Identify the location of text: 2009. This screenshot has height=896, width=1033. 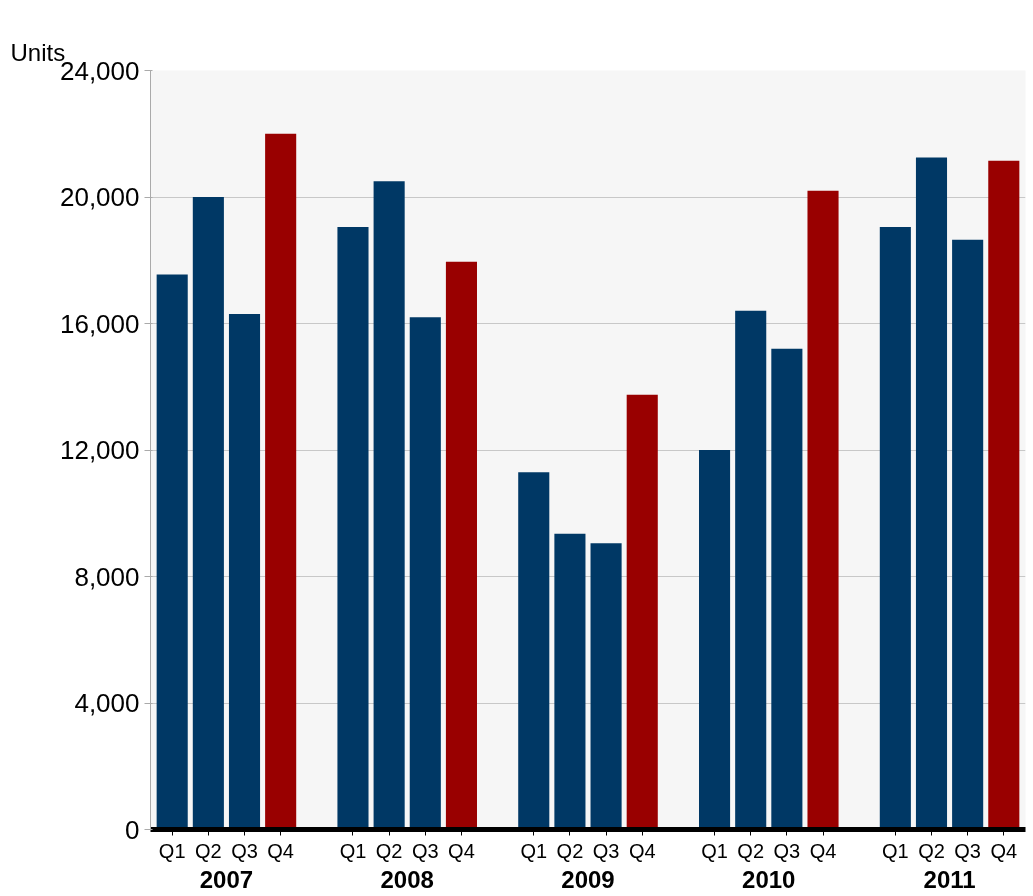
(588, 879).